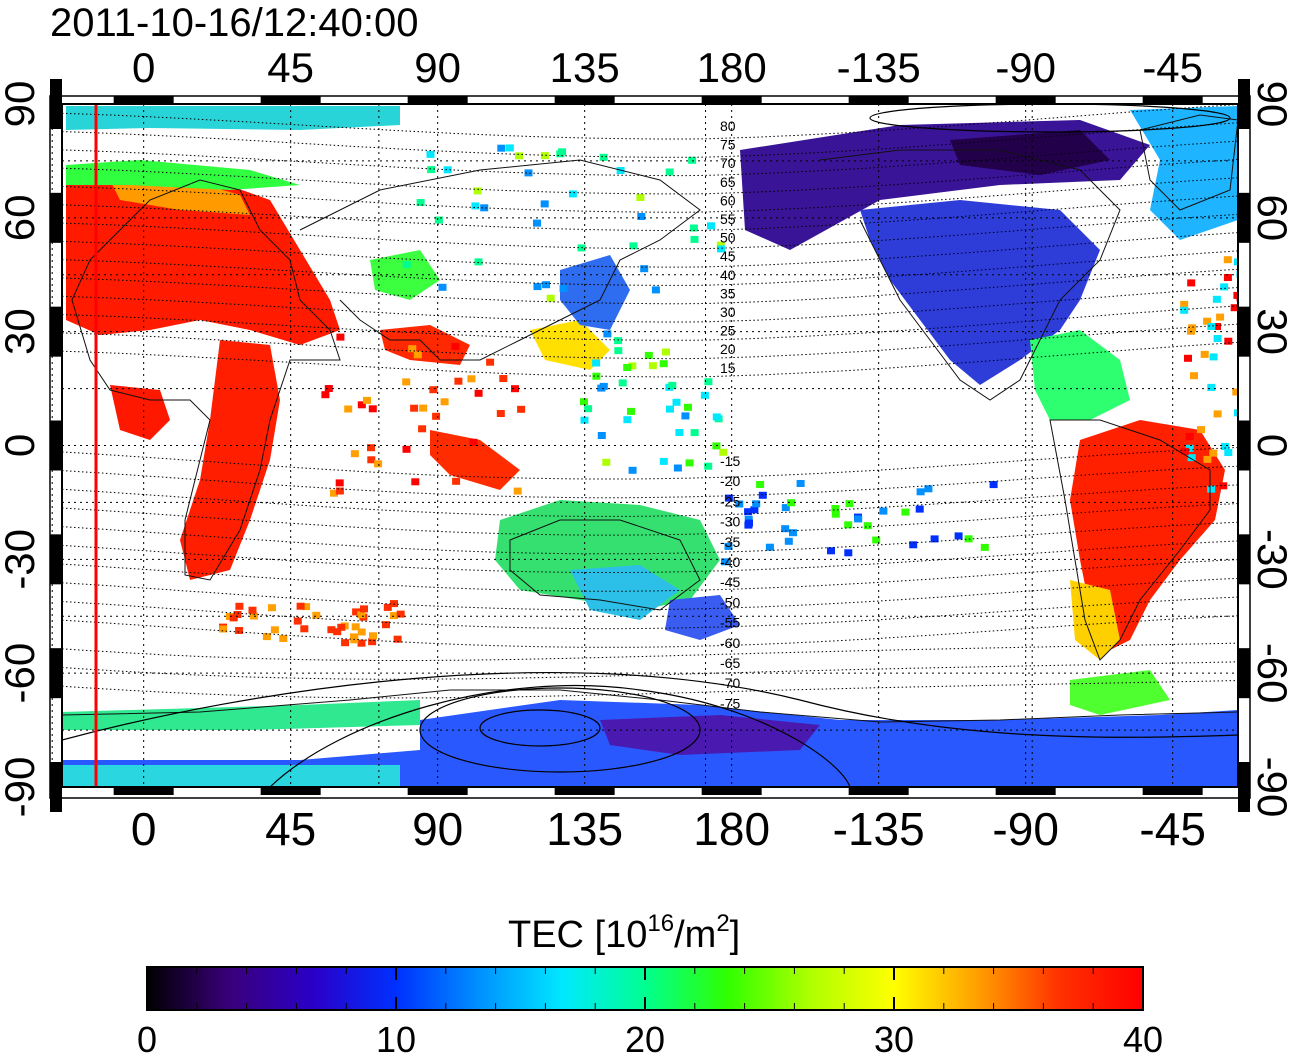  I want to click on lat-tick-label-right: 30, so click(1270, 331).